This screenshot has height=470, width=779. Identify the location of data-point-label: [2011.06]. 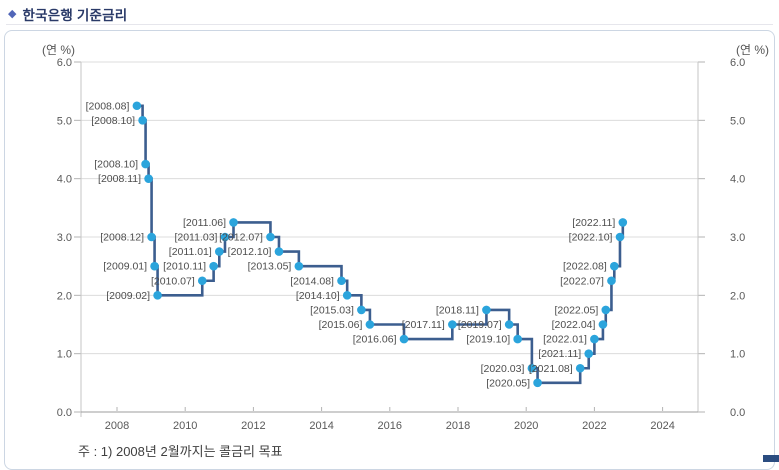
(204, 223).